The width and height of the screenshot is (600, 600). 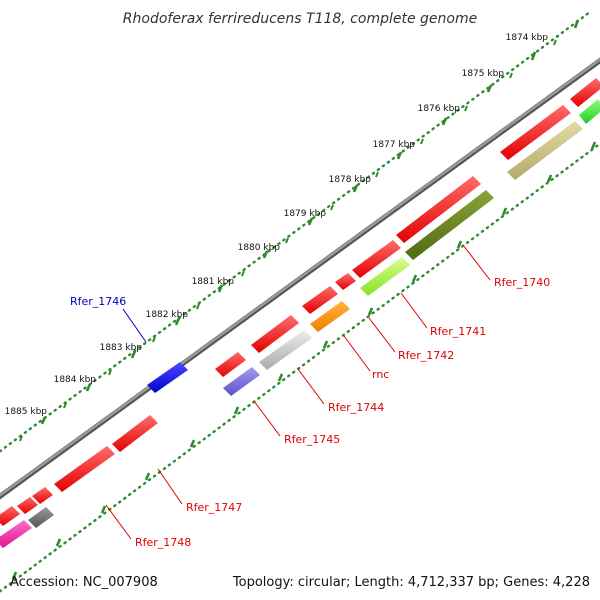 What do you see at coordinates (426, 355) in the screenshot?
I see `gene-label-rfer-1742: Rfer_1742` at bounding box center [426, 355].